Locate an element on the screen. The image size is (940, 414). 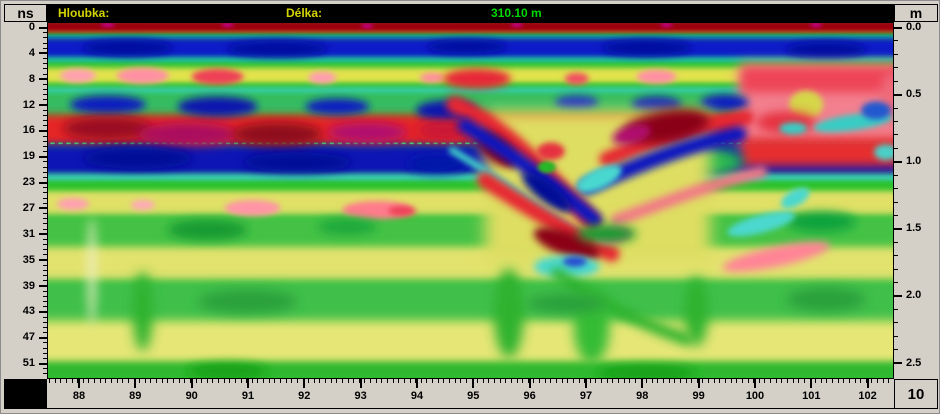
tick-label: 1.0 is located at coordinates (914, 161).